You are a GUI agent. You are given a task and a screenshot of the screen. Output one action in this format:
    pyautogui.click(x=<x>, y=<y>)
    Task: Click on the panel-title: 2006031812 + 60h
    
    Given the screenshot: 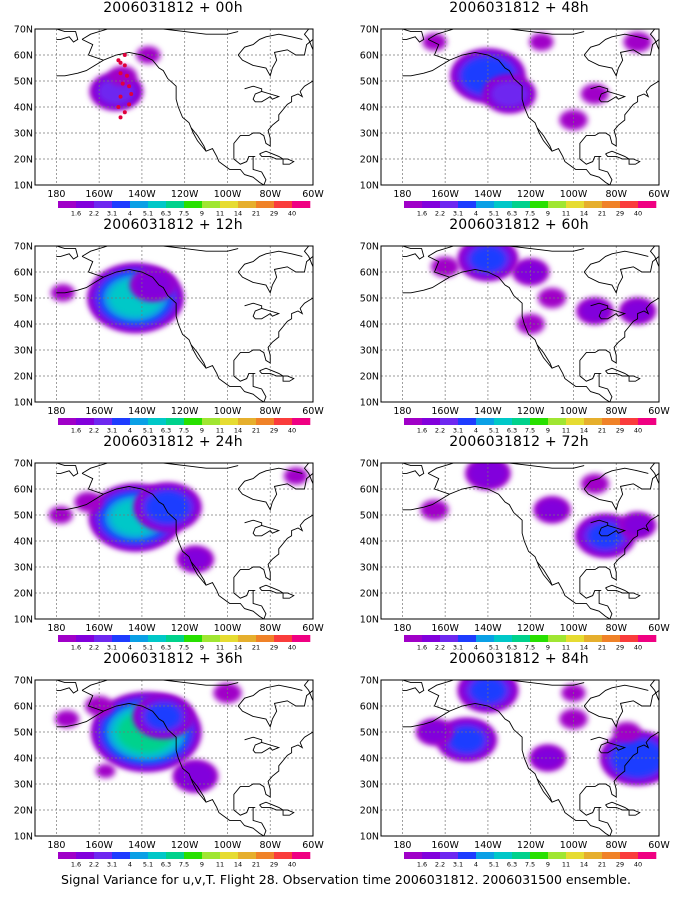 What is the action you would take?
    pyautogui.click(x=519, y=225)
    